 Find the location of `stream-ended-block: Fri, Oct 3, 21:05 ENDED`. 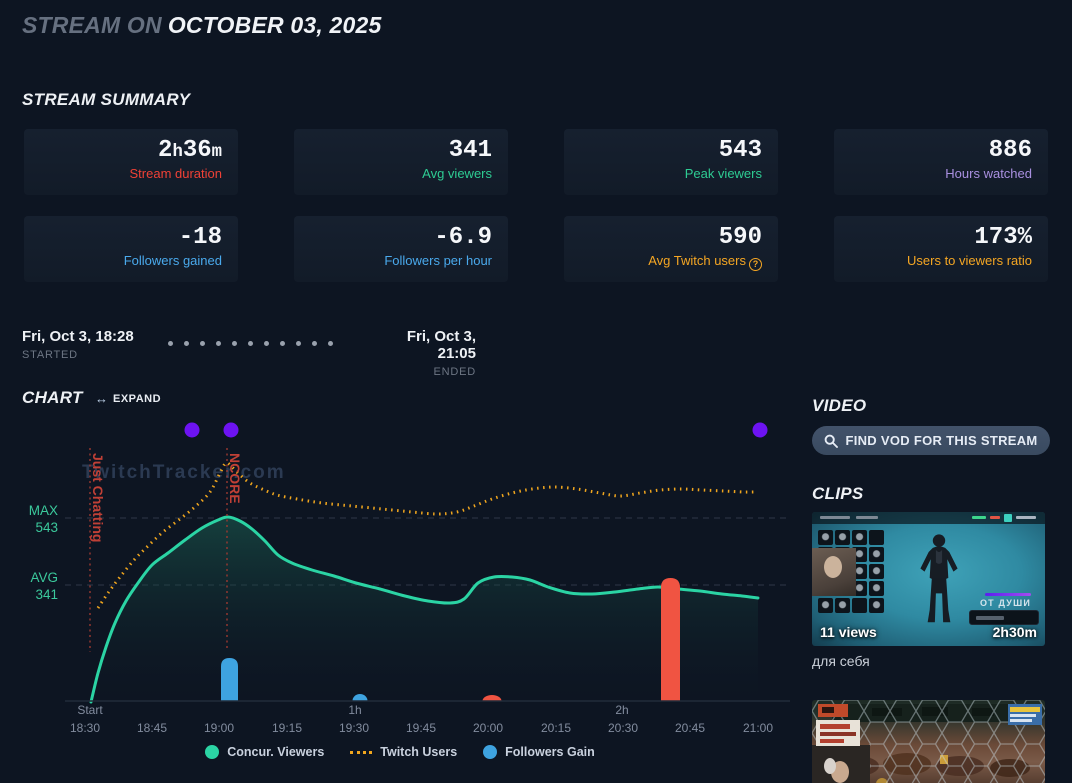

stream-ended-block: Fri, Oct 3, 21:05 ENDED is located at coordinates (427, 353).